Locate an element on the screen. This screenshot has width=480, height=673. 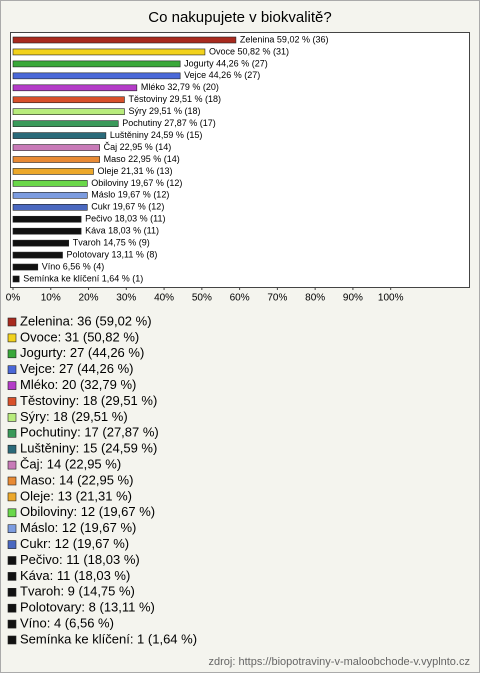
value-label: Luštěniny 24,59 % (15) is located at coordinates (156, 135).